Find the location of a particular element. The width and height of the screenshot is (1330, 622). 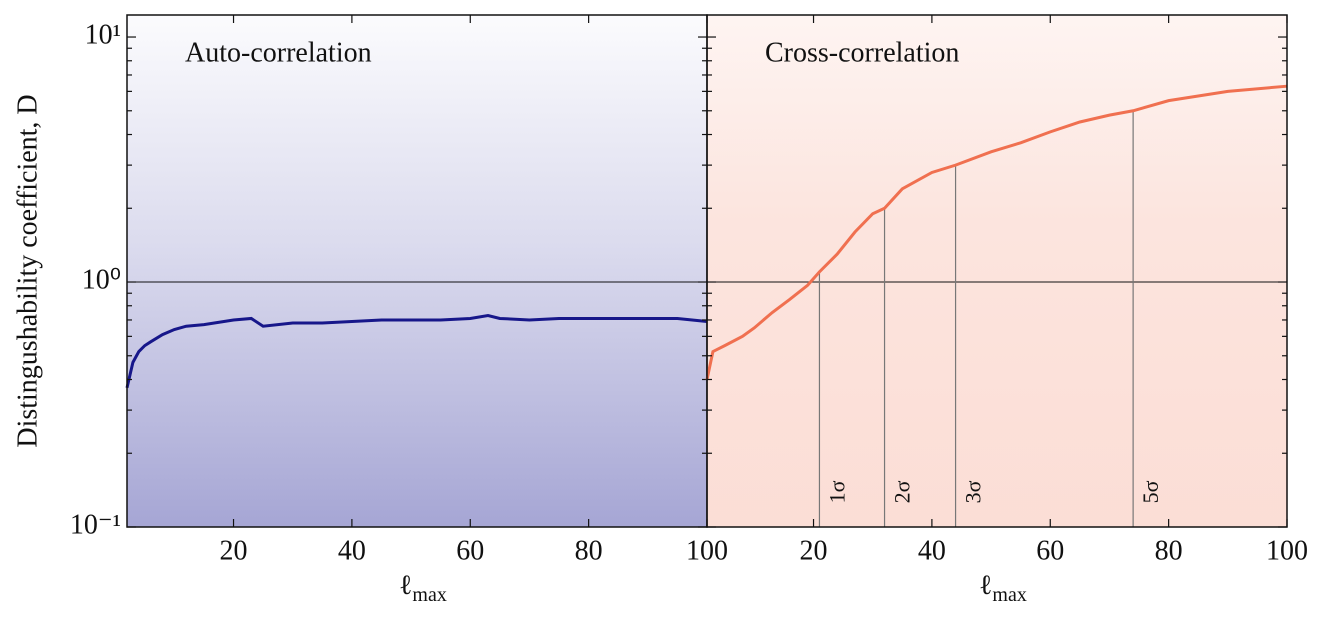

y-tick-label: 10⁻¹ is located at coordinates (95, 524).